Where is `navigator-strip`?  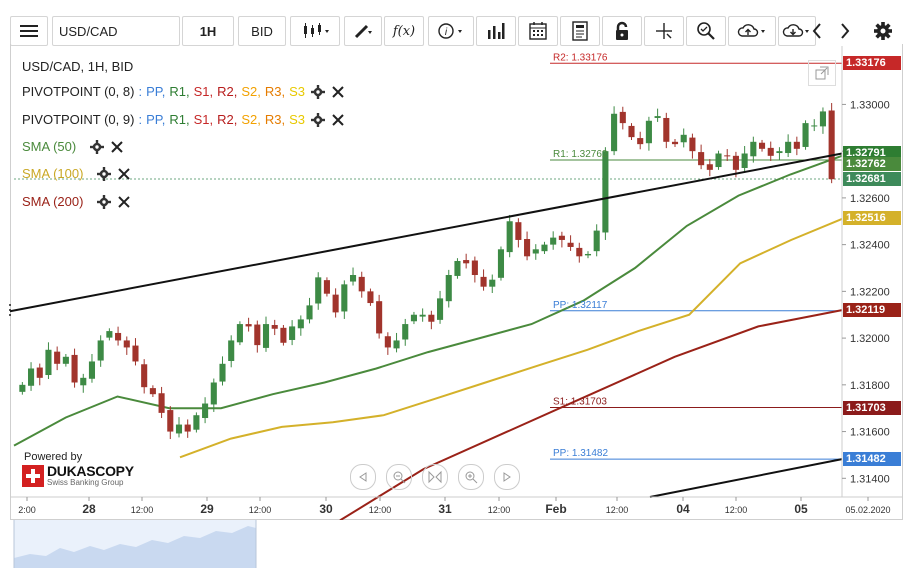 navigator-strip is located at coordinates (453, 545).